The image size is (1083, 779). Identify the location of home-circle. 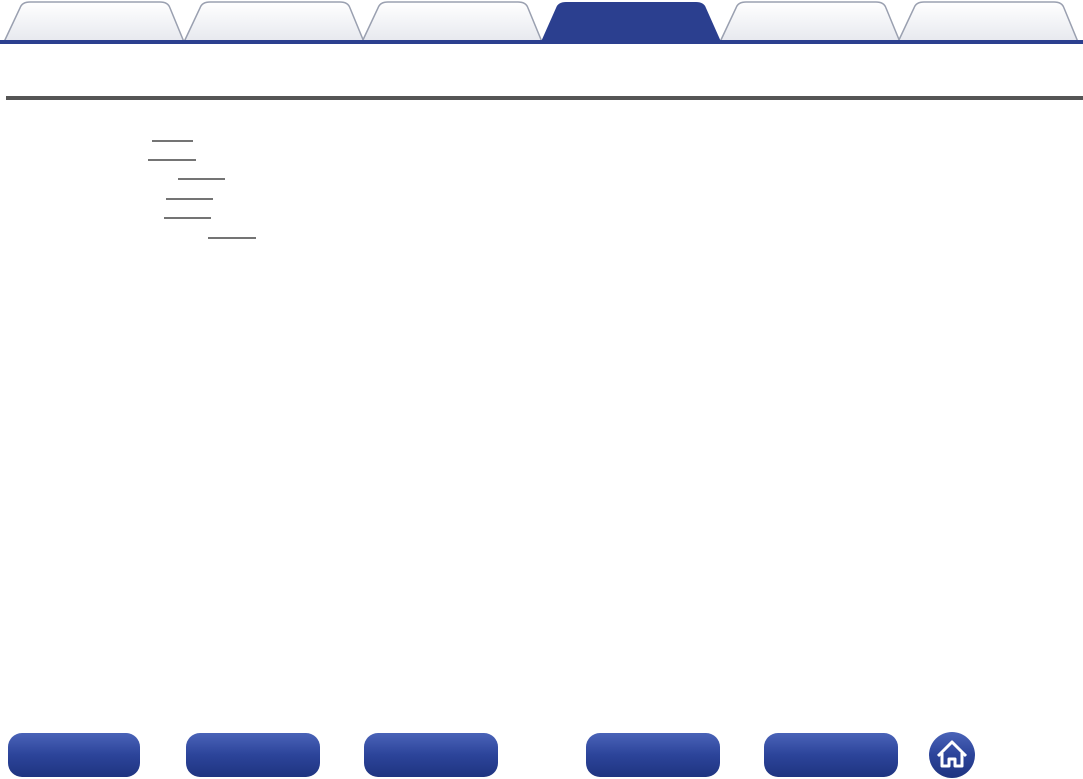
(952, 755).